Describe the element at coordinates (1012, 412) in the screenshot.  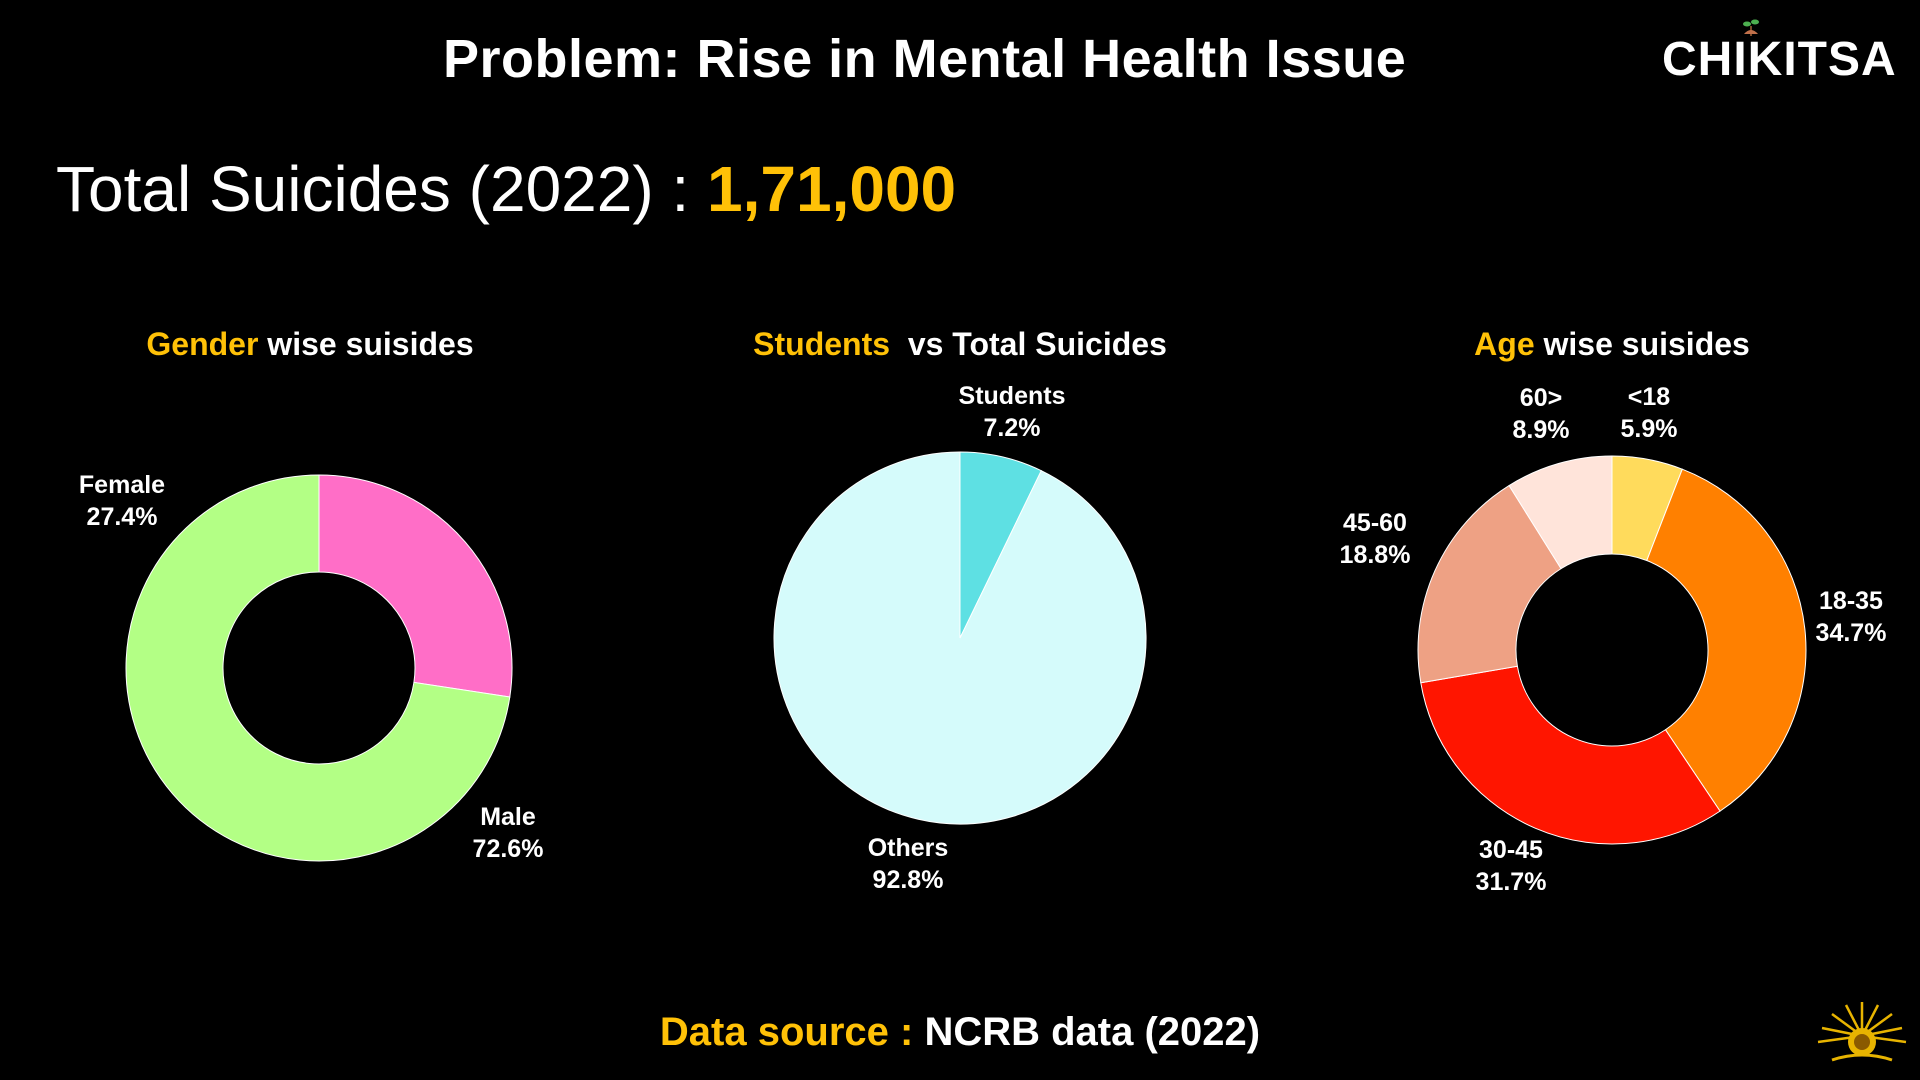
I see `slice-label-students: Students 7.2%` at that location.